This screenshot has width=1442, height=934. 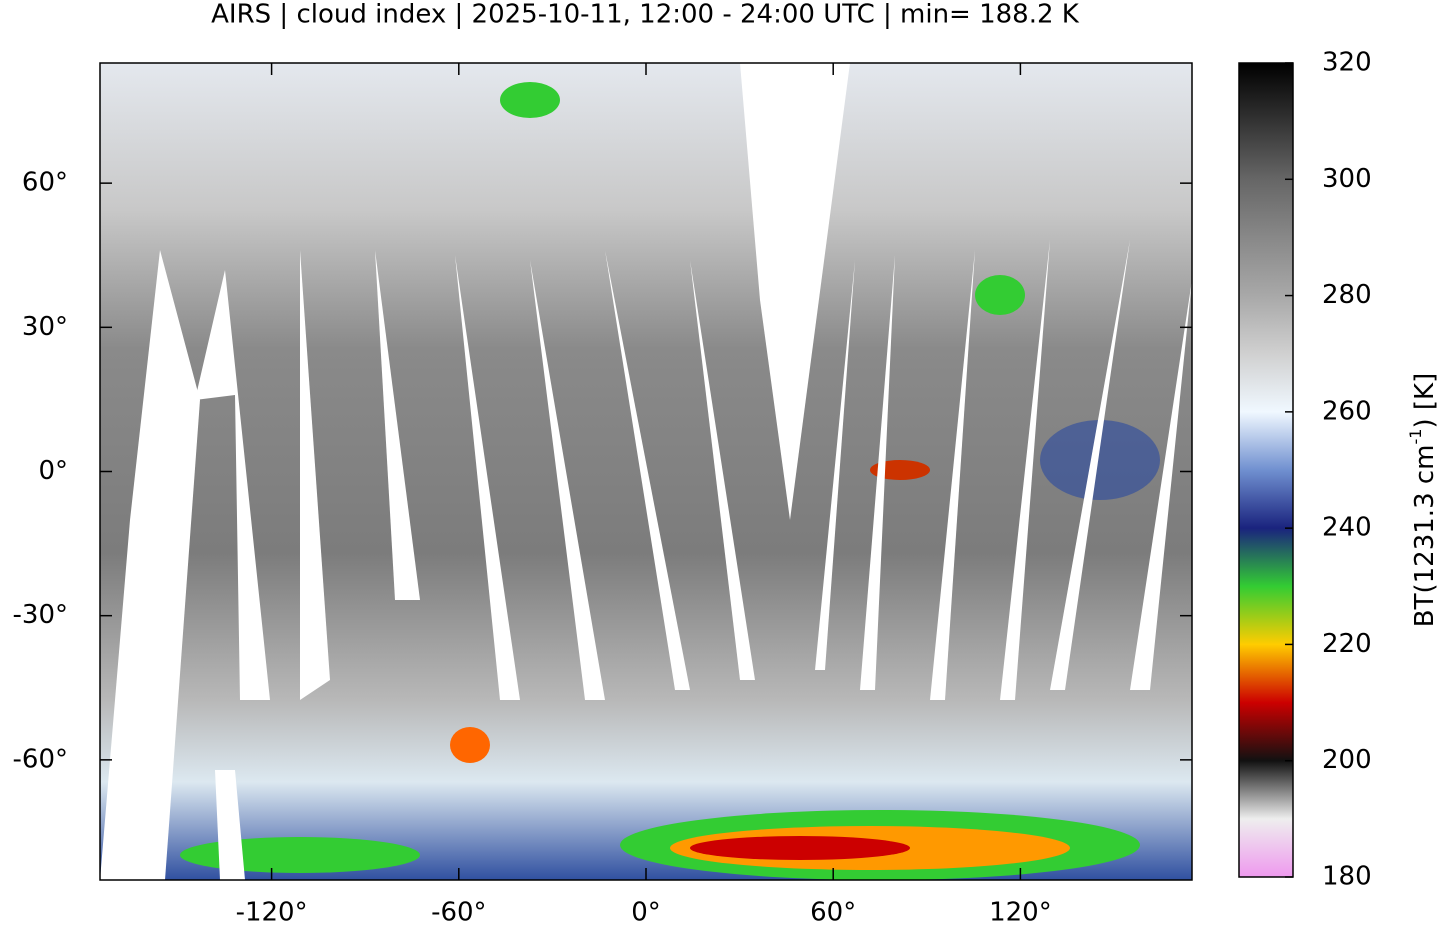 I want to click on colorbar-tick-label: 280, so click(x=1347, y=295).